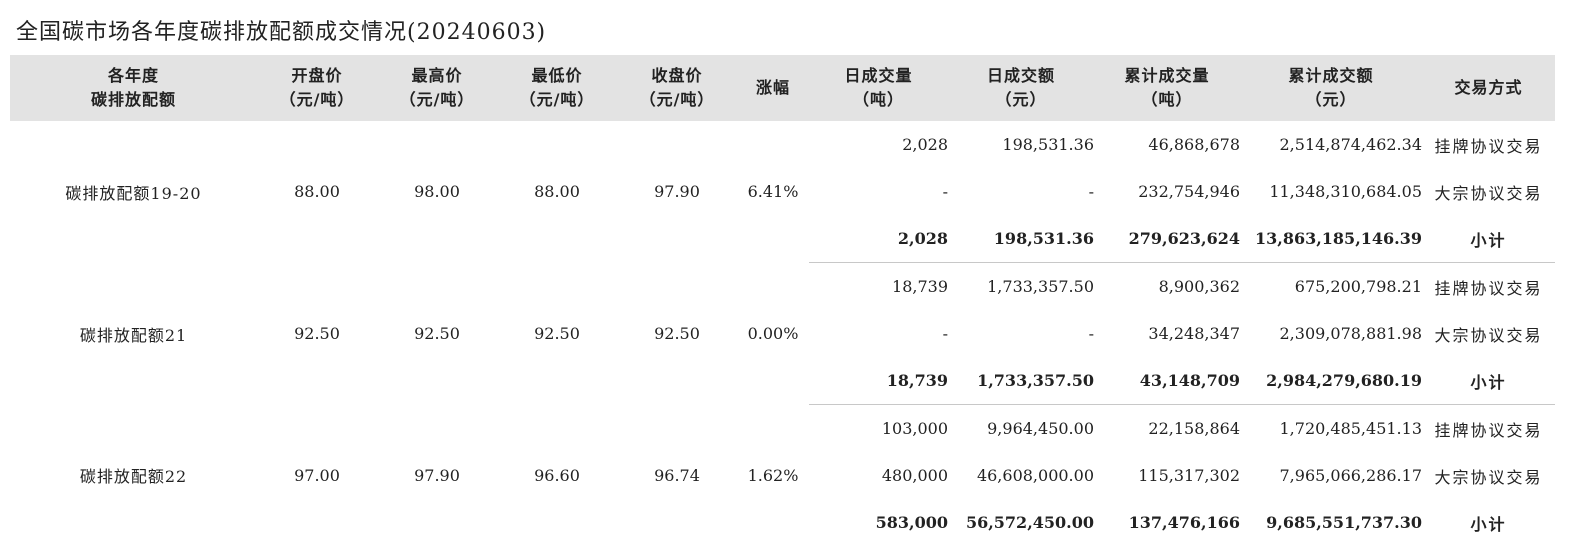  Describe the element at coordinates (1189, 475) in the screenshot. I see `cum-volume: 115,317,302` at that location.